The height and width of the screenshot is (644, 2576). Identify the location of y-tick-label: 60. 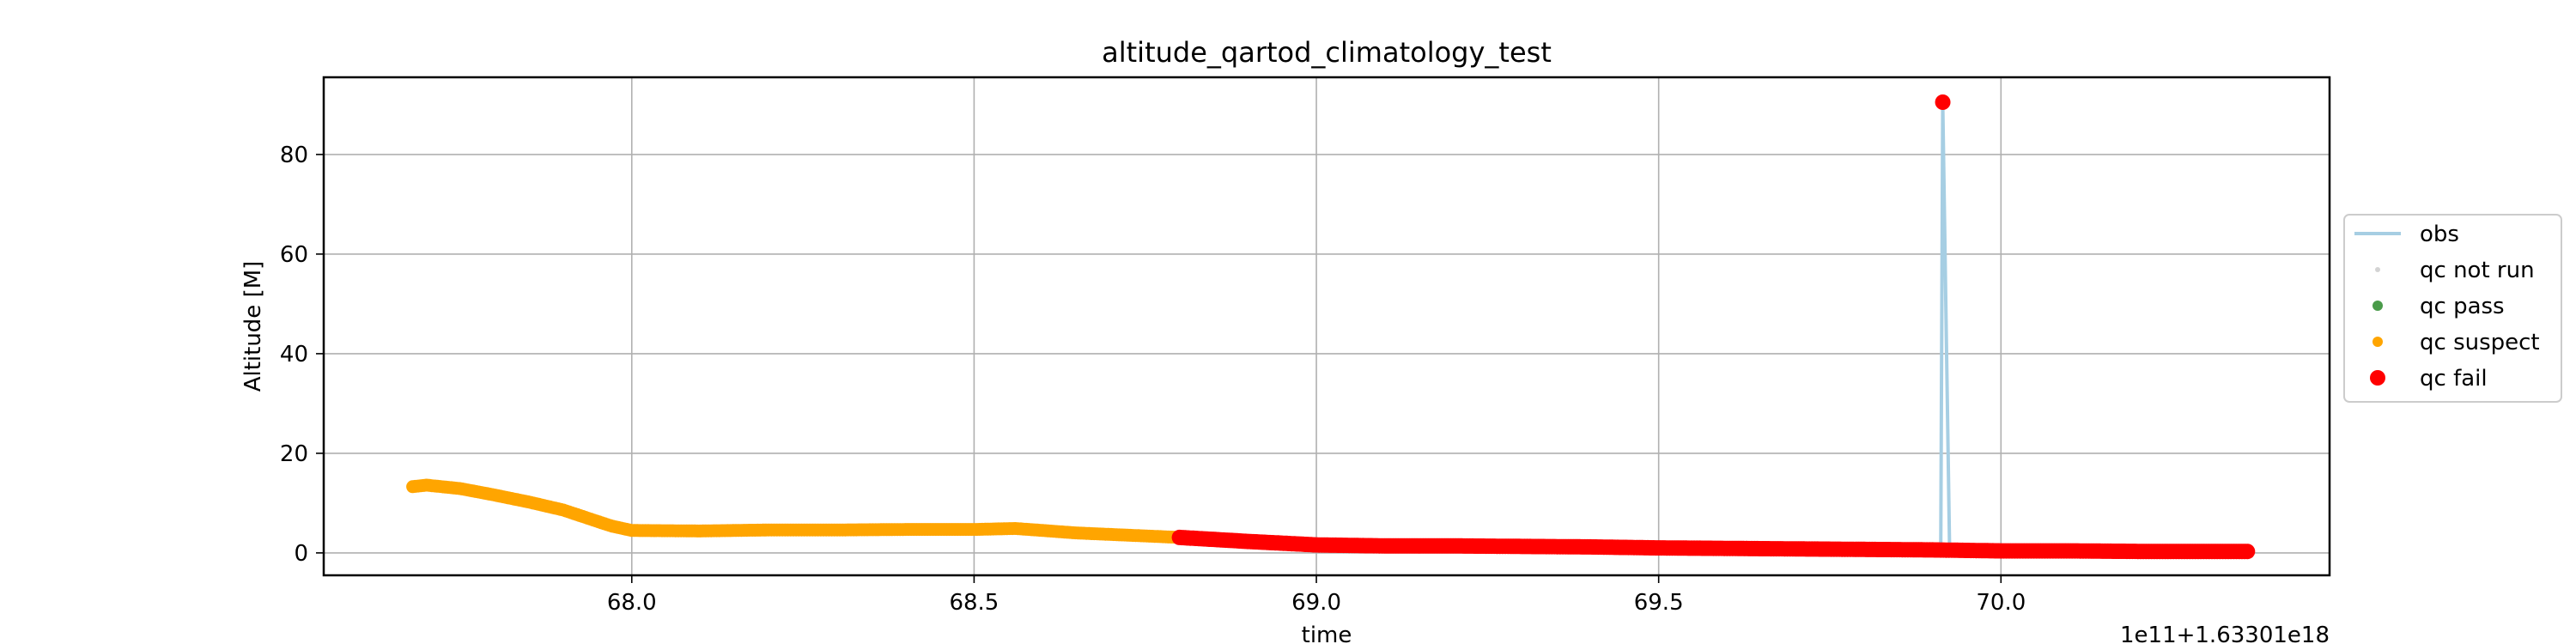
(294, 255).